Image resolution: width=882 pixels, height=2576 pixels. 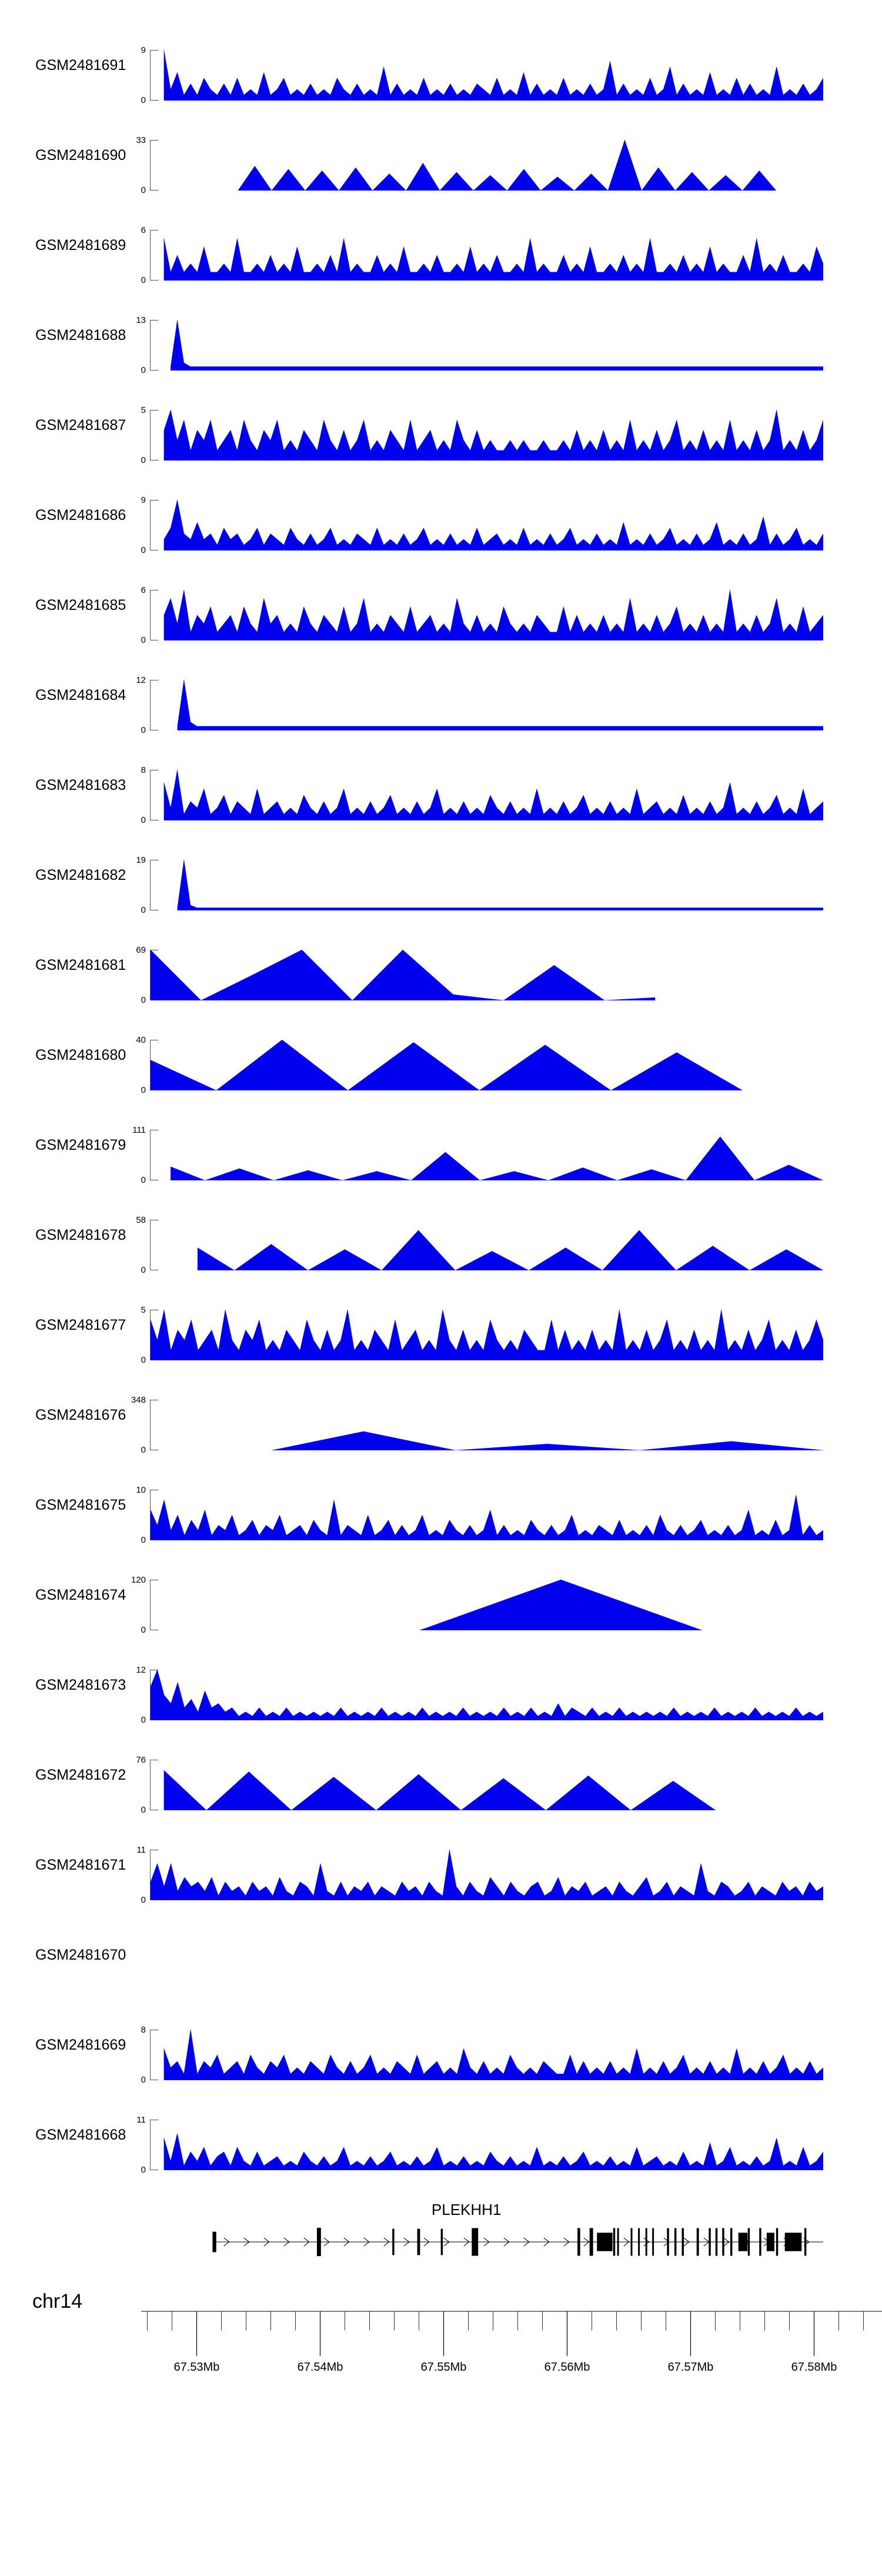 I want to click on coverage-track: GSM2481670, so click(x=441, y=1955).